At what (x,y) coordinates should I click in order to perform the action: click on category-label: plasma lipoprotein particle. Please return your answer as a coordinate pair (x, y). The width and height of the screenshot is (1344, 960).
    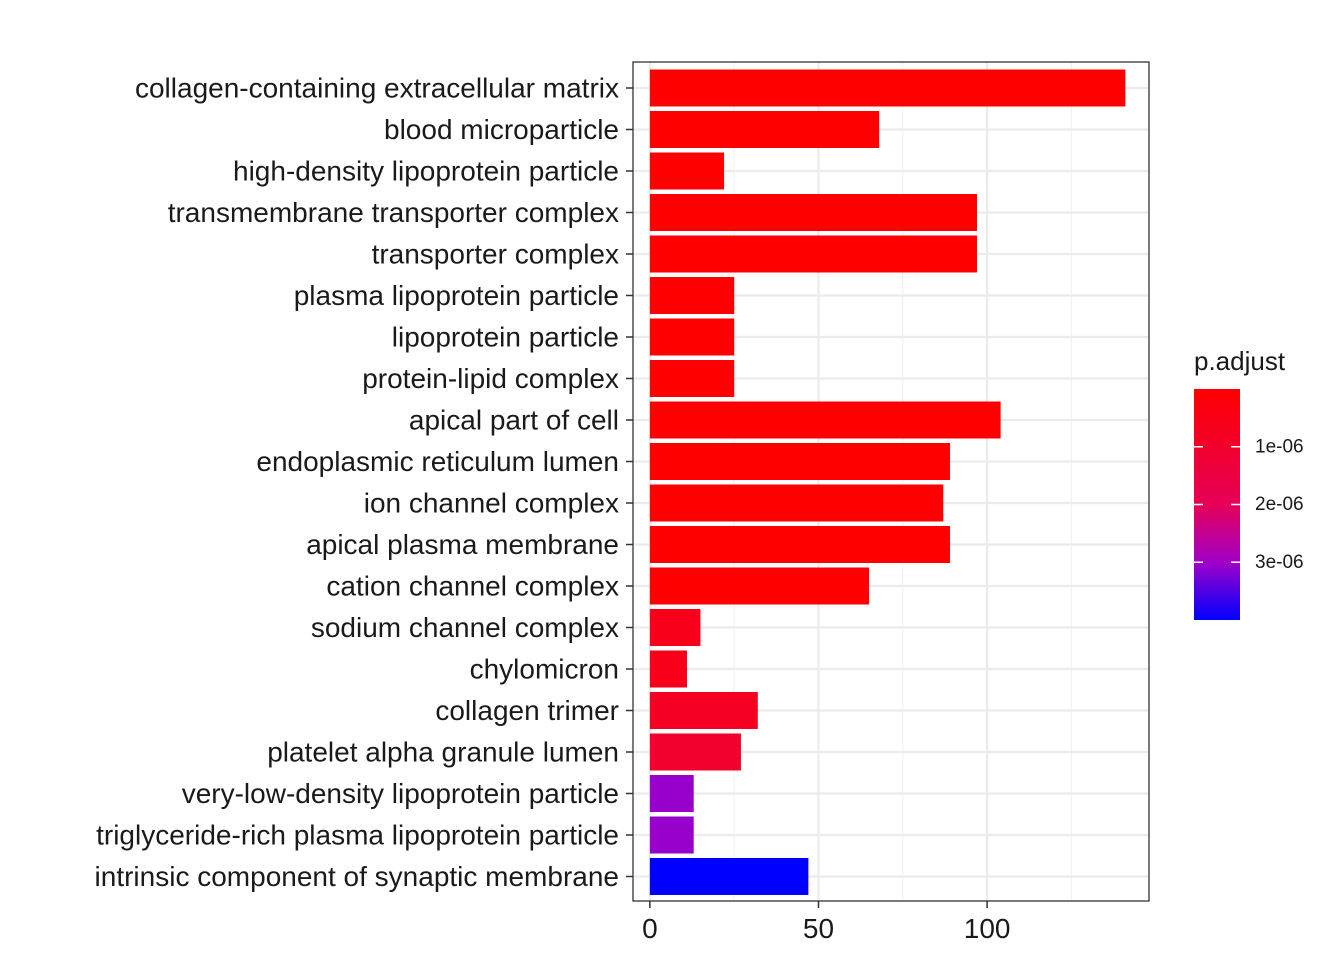
    Looking at the image, I should click on (456, 295).